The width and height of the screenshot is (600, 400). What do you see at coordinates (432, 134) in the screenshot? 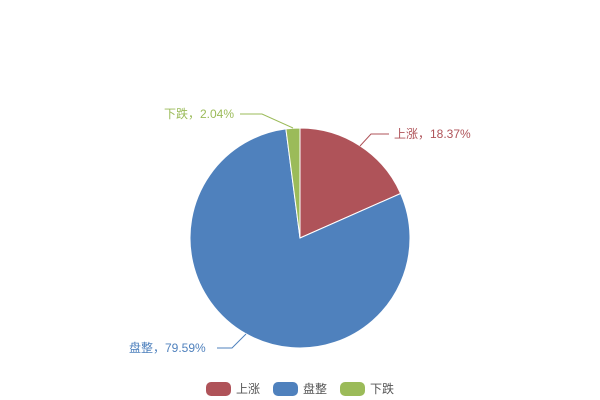
I see `slice-label-rise: 上涨，18.37%` at bounding box center [432, 134].